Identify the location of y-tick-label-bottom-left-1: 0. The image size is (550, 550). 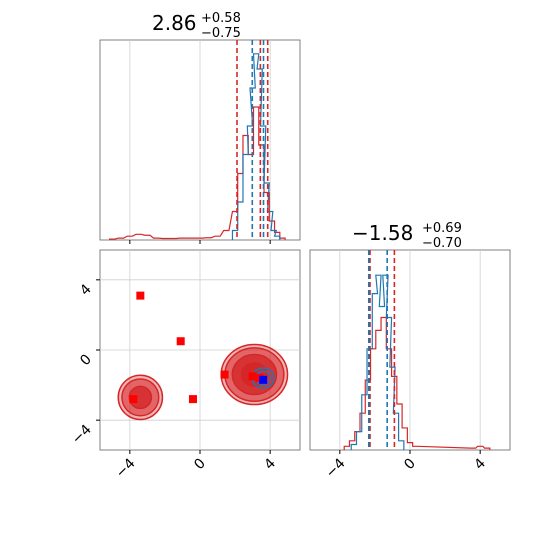
(86, 361).